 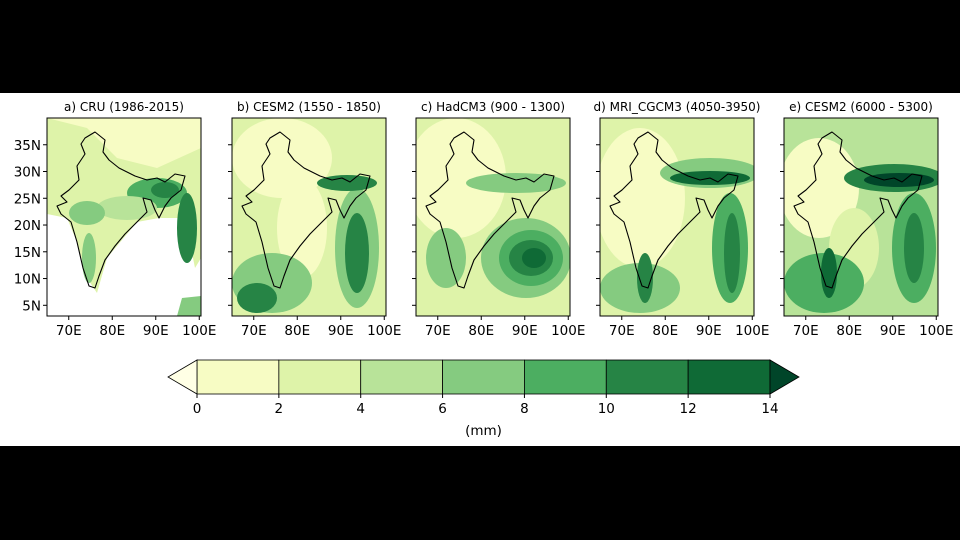 What do you see at coordinates (124, 107) in the screenshot?
I see `panel-title: a) CRU (1986-2015)` at bounding box center [124, 107].